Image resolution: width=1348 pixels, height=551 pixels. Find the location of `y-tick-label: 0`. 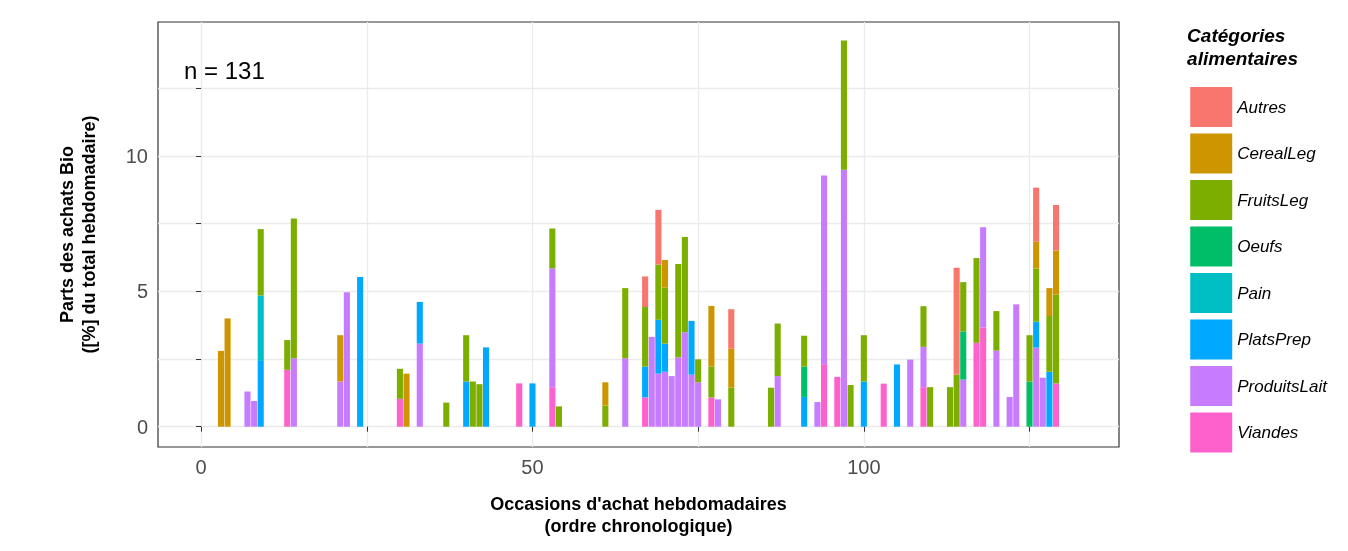

y-tick-label: 0 is located at coordinates (142, 426).